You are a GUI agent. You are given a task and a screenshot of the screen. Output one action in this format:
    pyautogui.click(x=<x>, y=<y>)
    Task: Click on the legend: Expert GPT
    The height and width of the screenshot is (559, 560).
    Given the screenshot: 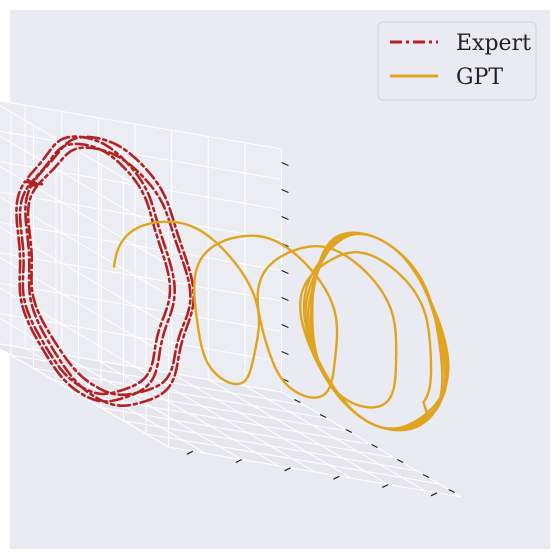 What is the action you would take?
    pyautogui.click(x=457, y=61)
    